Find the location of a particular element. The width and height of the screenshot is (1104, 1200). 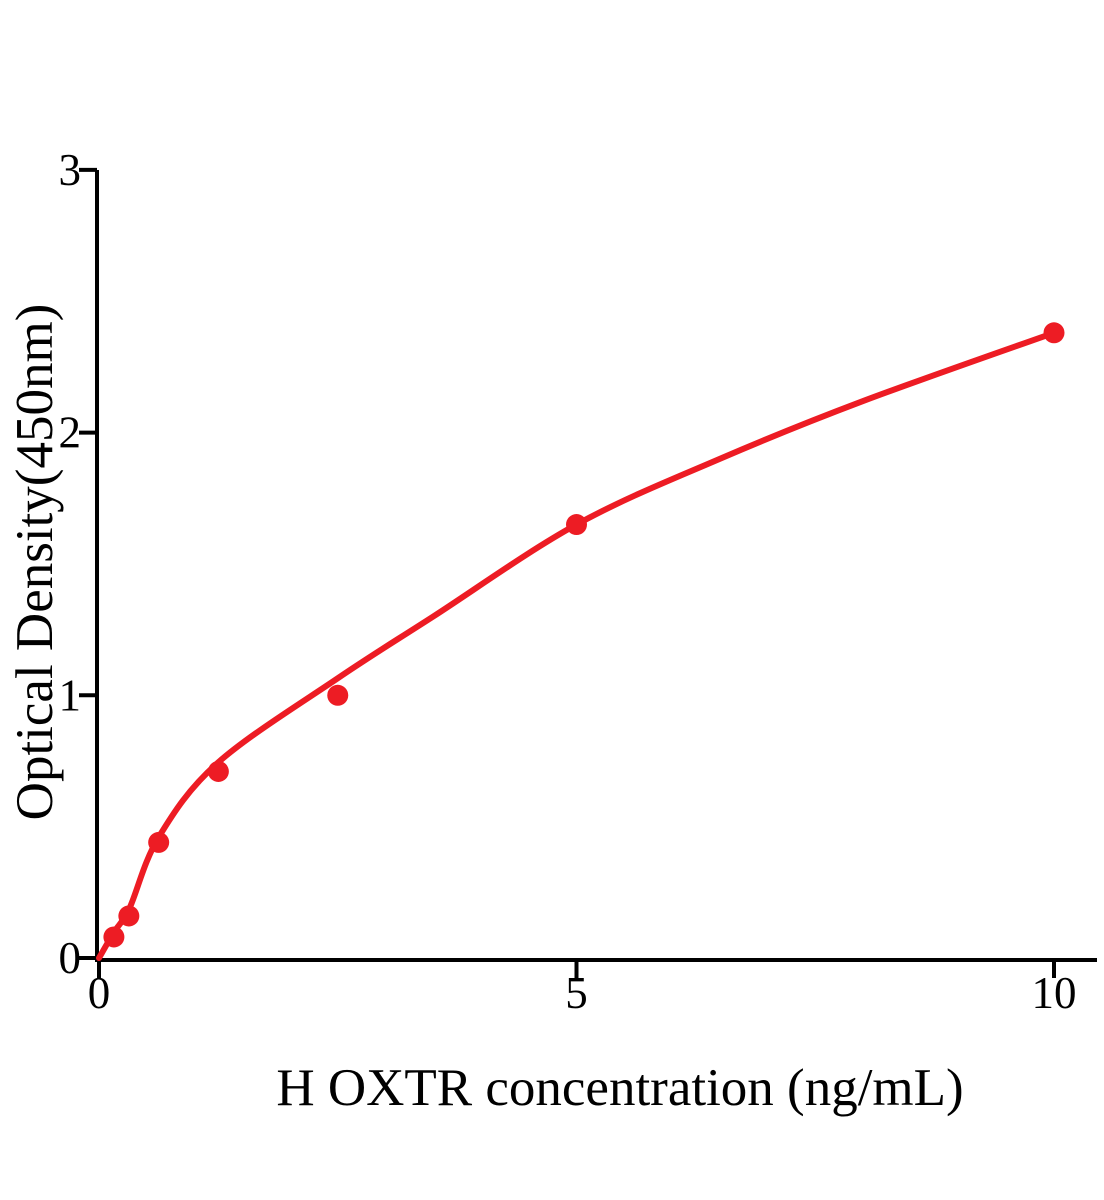

y-tick-label: 3 is located at coordinates (70, 170).